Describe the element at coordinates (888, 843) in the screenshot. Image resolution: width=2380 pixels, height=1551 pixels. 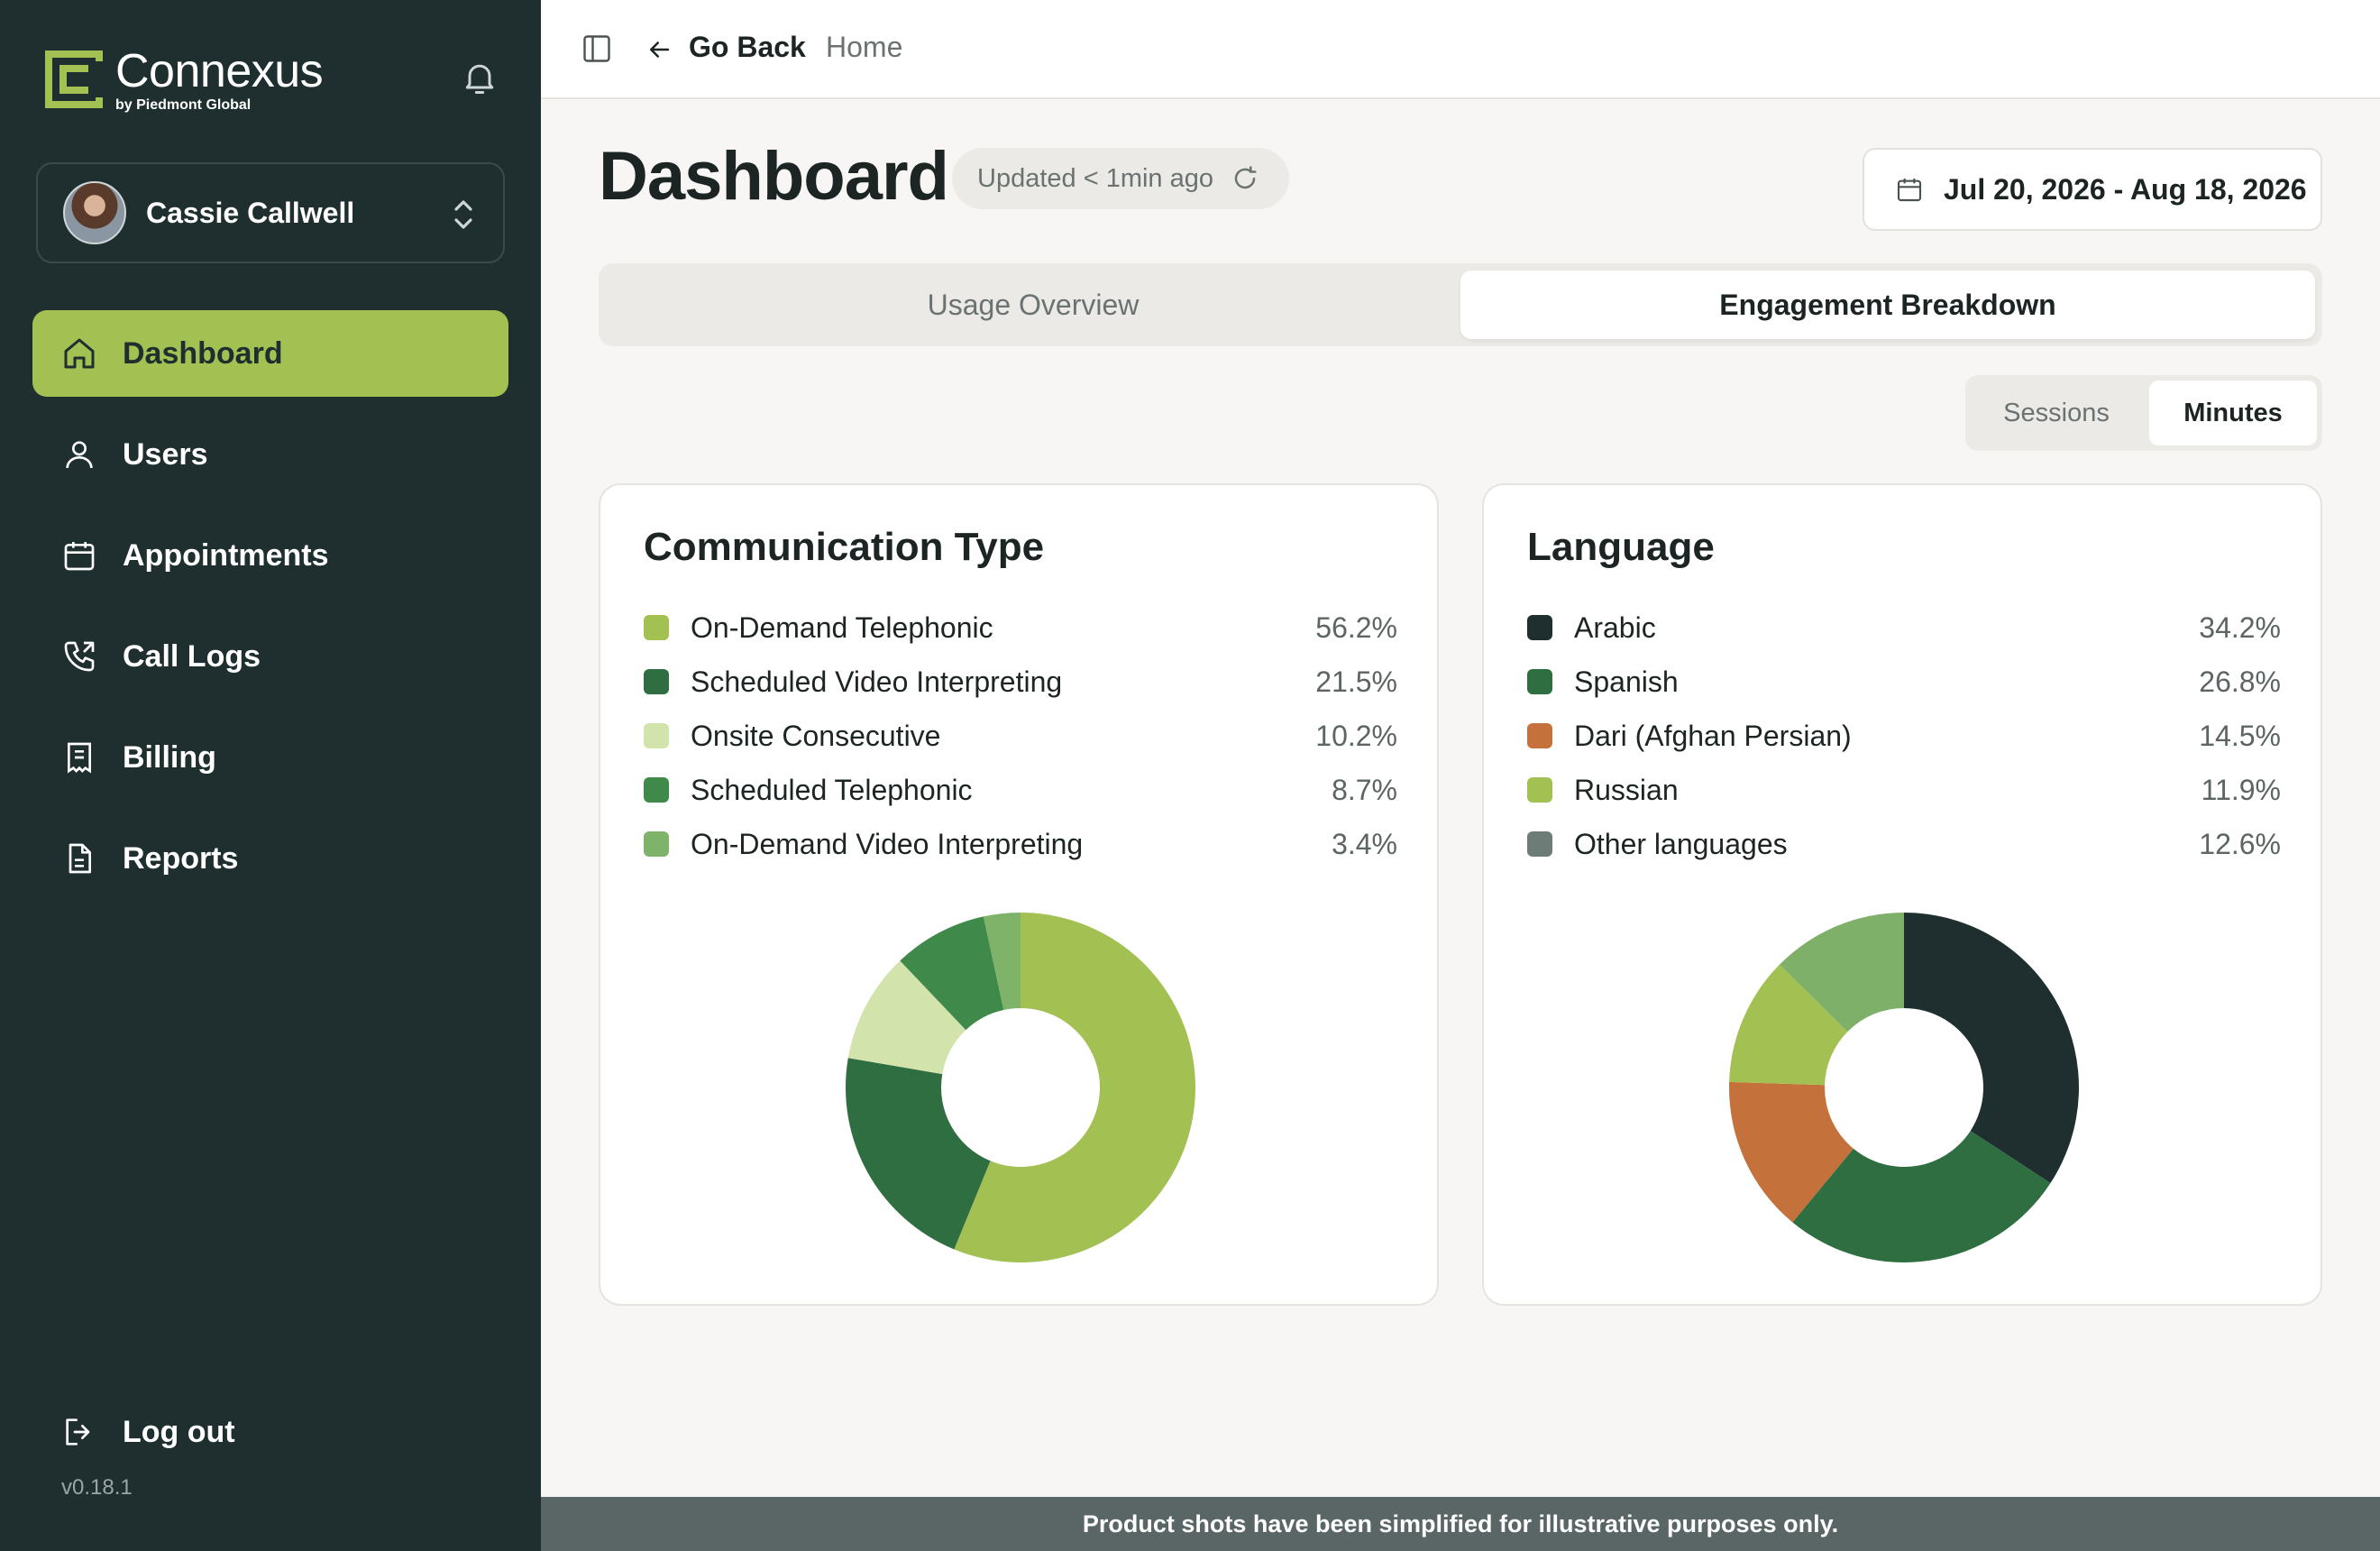
I see `legend-label: On-Demand Video Interpreting` at that location.